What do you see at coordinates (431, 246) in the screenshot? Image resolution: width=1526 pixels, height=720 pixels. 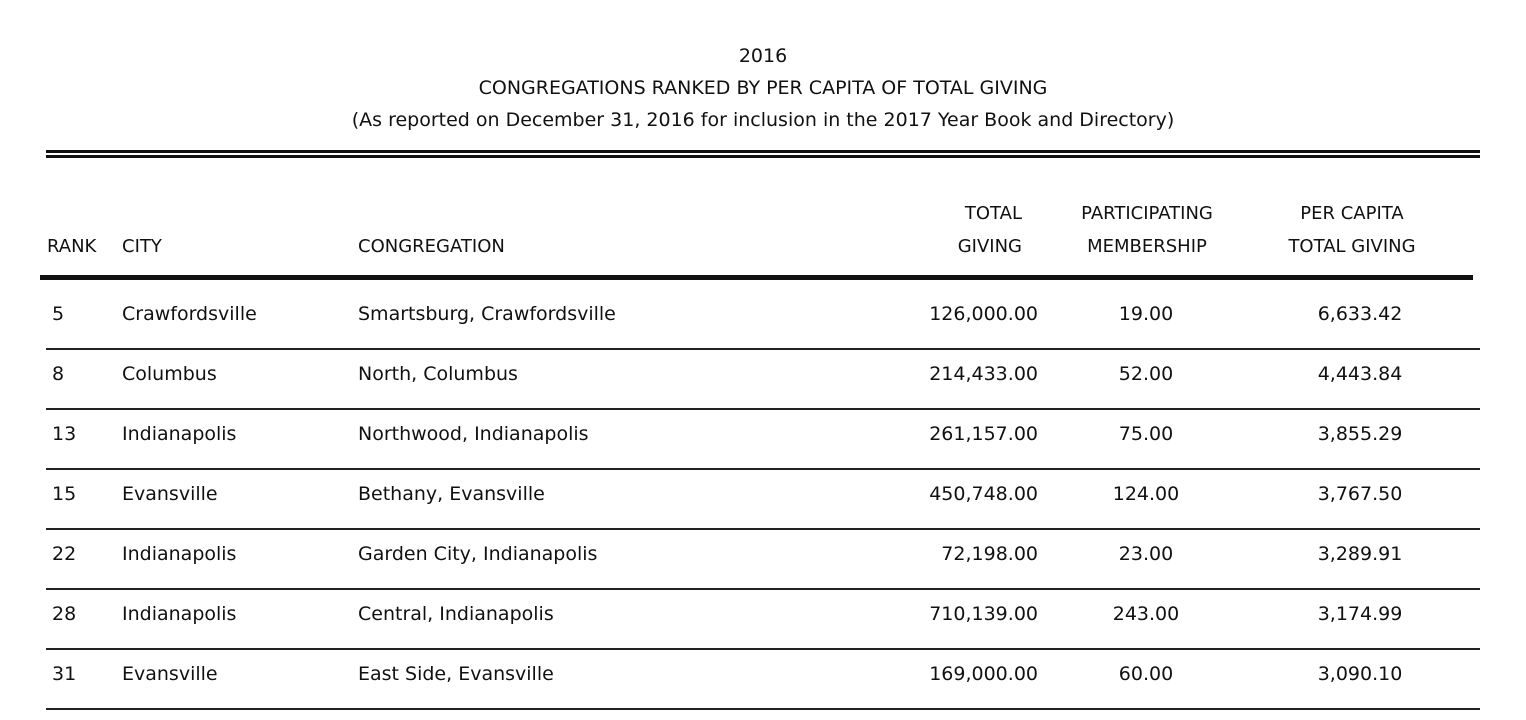 I see `header-congregation: CONGREGATION` at bounding box center [431, 246].